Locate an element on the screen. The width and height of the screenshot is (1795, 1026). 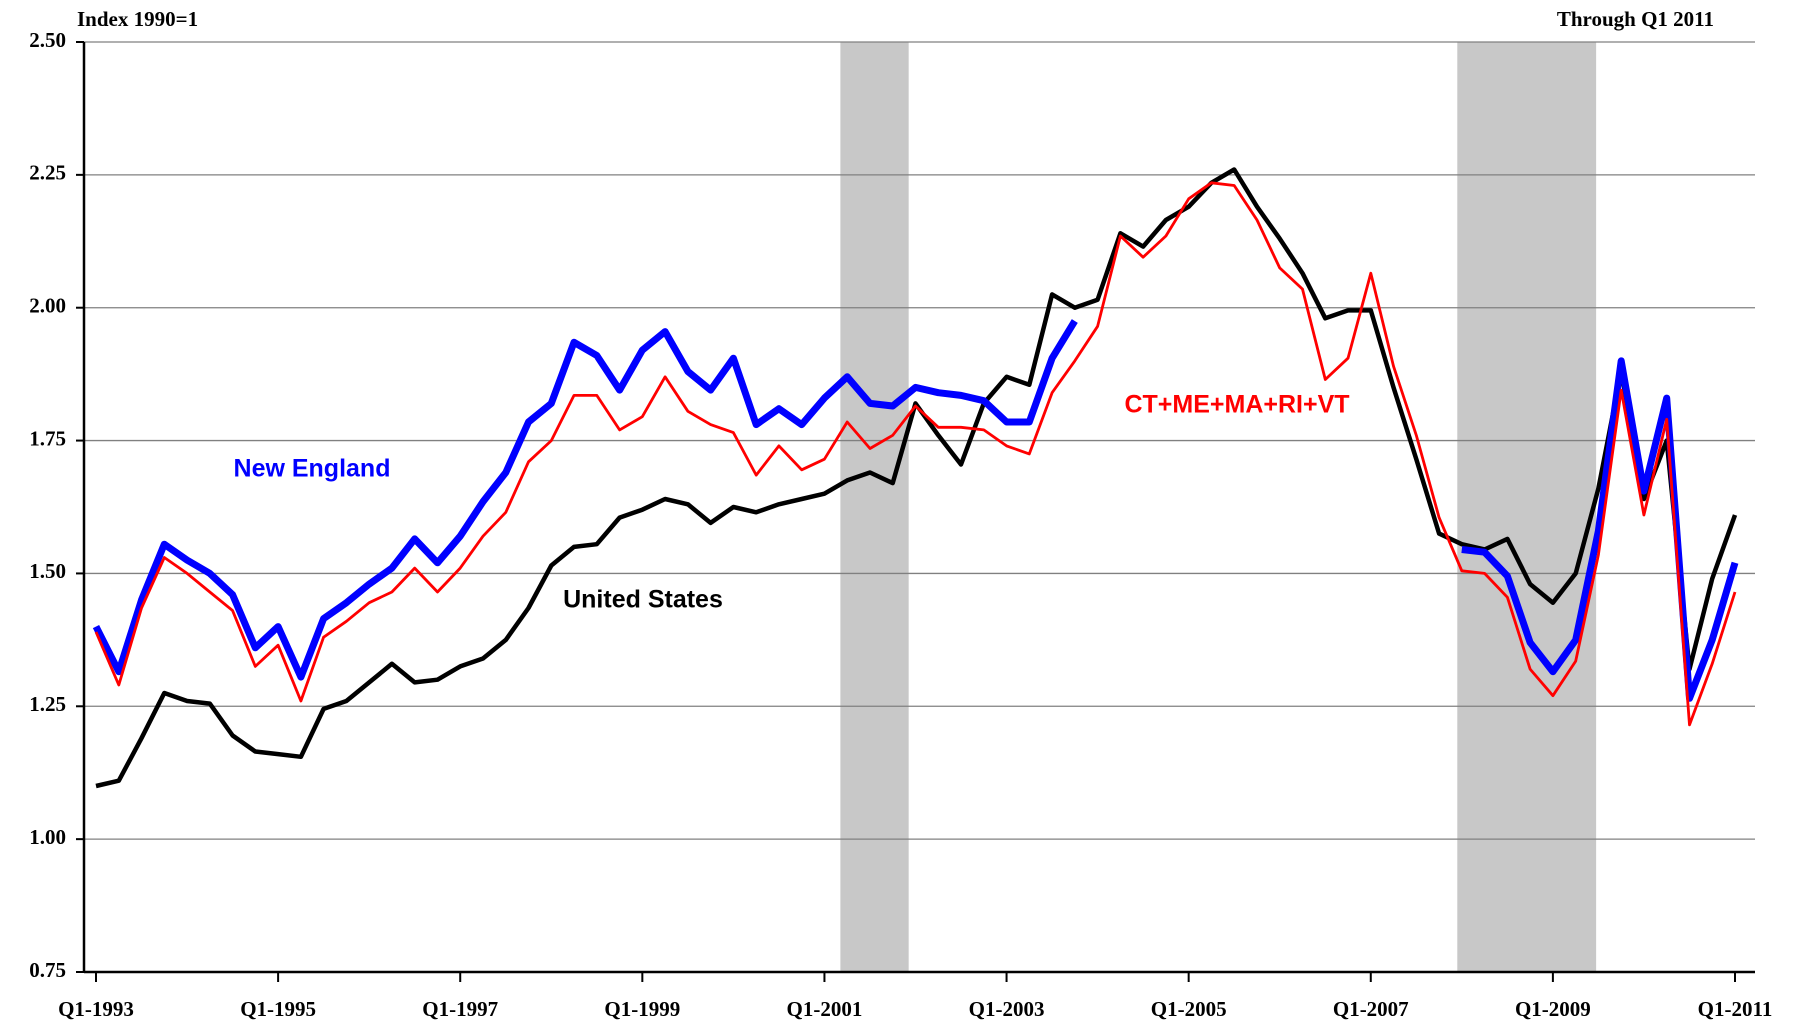
series-label: CT+ME+MA+RI+VT is located at coordinates (1236, 405).